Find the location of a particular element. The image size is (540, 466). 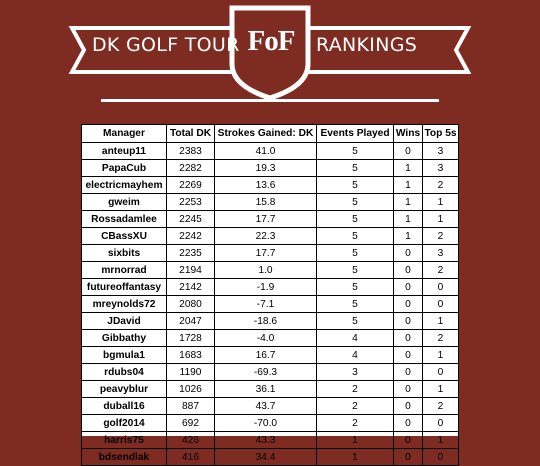

column-header-strokes-gained: Strokes Gained: DK is located at coordinates (265, 133).